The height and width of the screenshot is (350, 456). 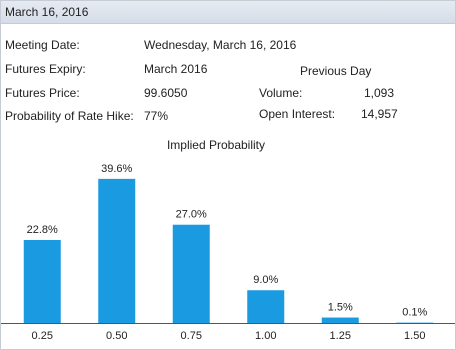 I want to click on chart-title: Implied Probability, so click(x=216, y=145).